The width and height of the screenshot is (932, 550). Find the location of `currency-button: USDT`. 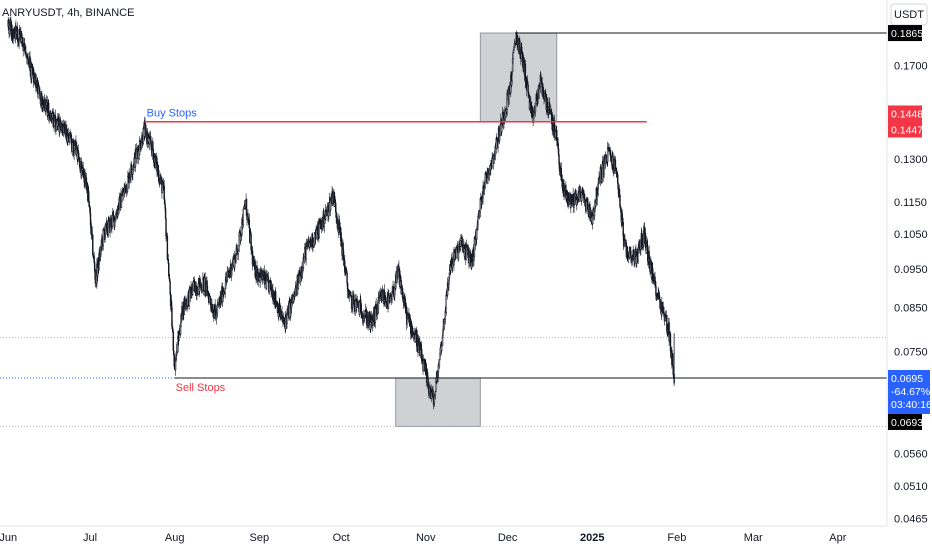

currency-button: USDT is located at coordinates (909, 14).